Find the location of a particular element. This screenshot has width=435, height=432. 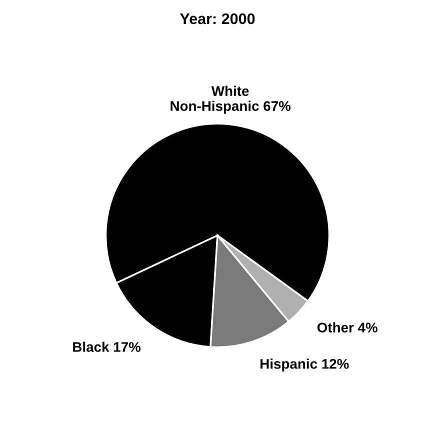

chart-title: Year: 2000 is located at coordinates (217, 18).